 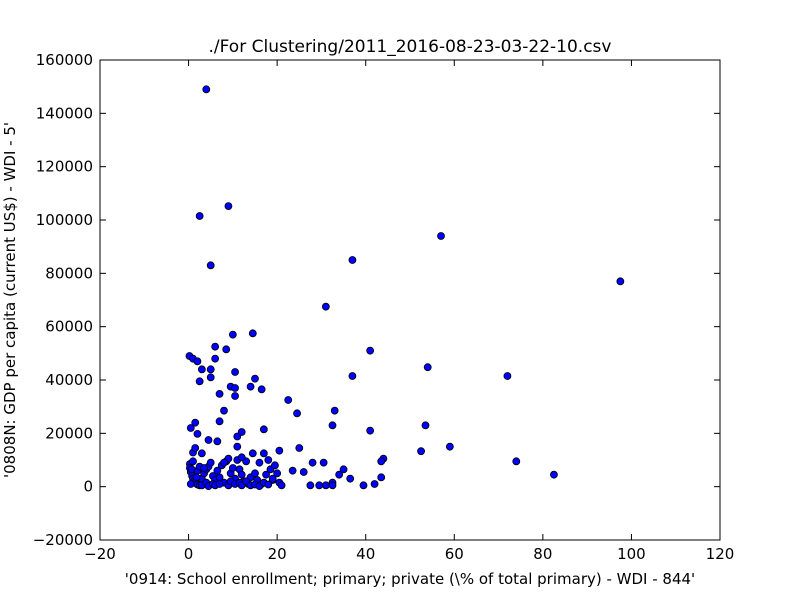 What do you see at coordinates (64, 220) in the screenshot?
I see `y-tick-label: 100000` at bounding box center [64, 220].